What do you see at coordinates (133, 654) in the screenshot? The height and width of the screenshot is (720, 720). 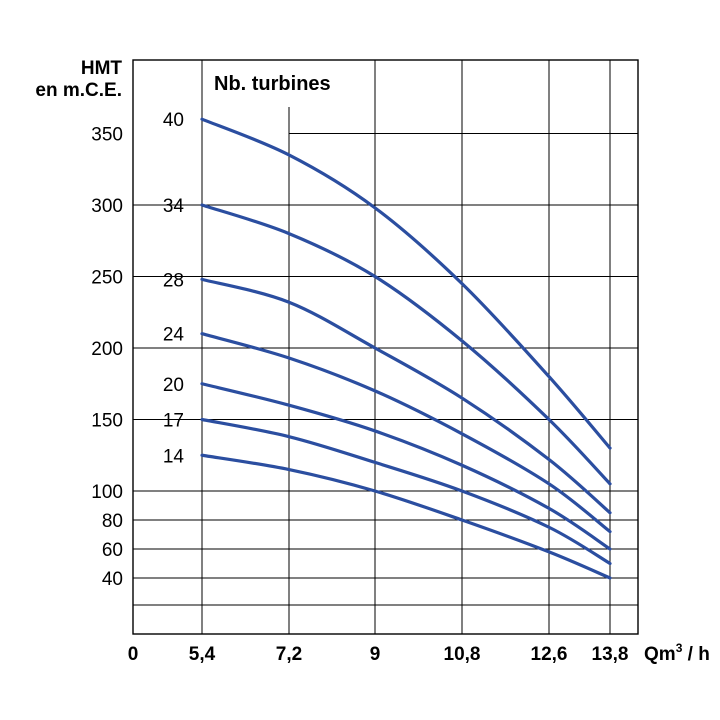 I see `x-tick-label: 0` at bounding box center [133, 654].